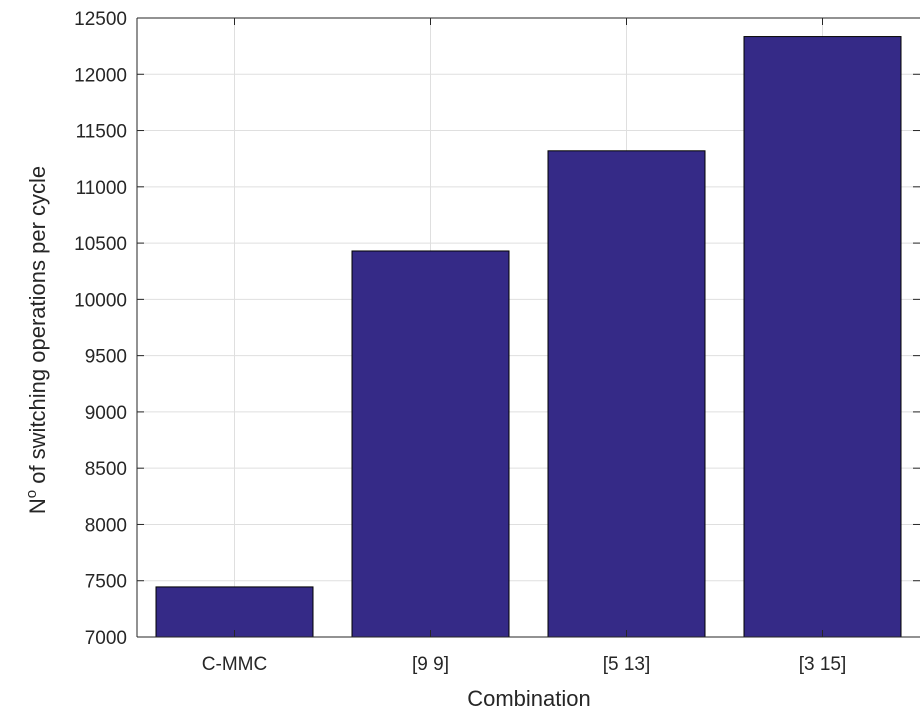  I want to click on y-tick-label: 12000, so click(100, 75).